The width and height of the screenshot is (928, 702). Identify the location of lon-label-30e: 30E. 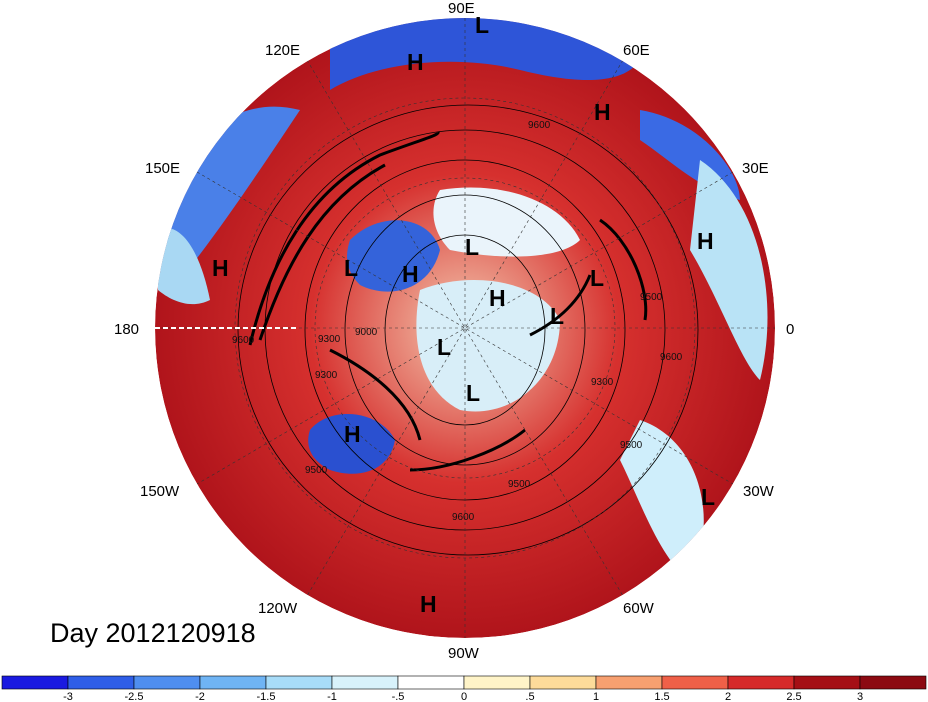
(755, 168).